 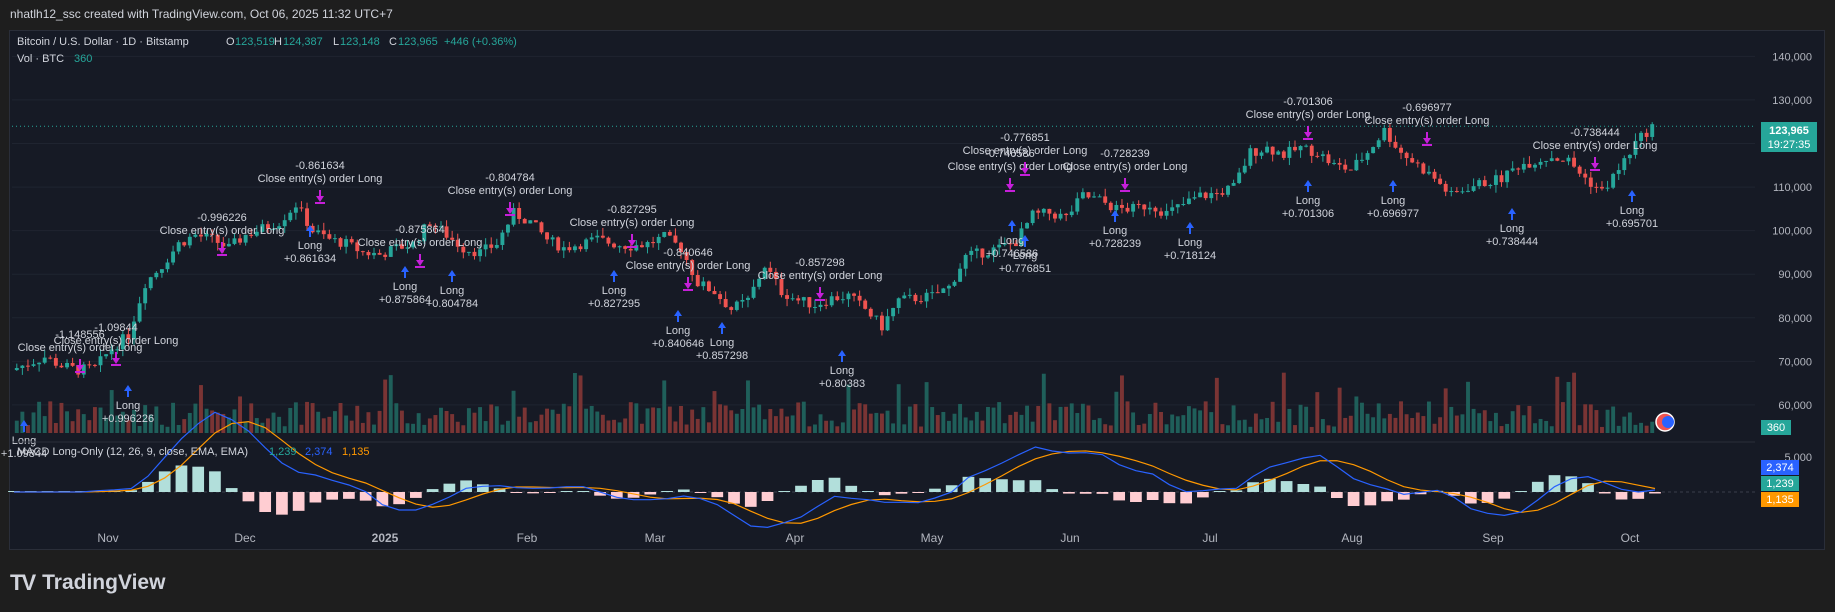 I want to click on long-value: +1.09844, so click(x=24, y=454).